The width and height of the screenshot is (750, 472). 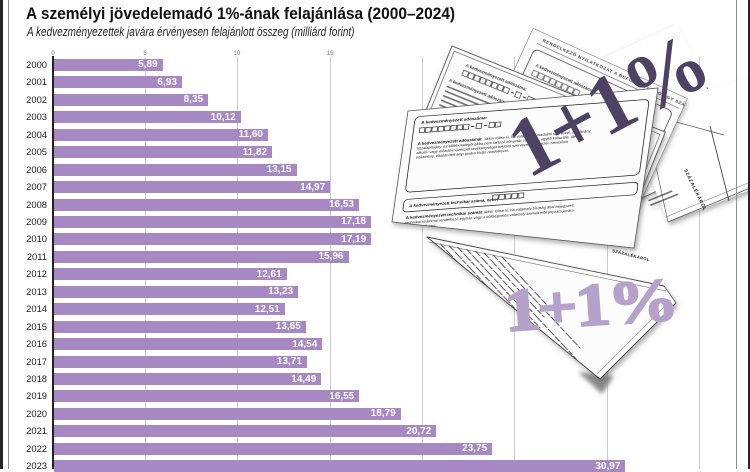 What do you see at coordinates (420, 227) in the screenshot?
I see `svg-text: kíván rendelkezni.` at bounding box center [420, 227].